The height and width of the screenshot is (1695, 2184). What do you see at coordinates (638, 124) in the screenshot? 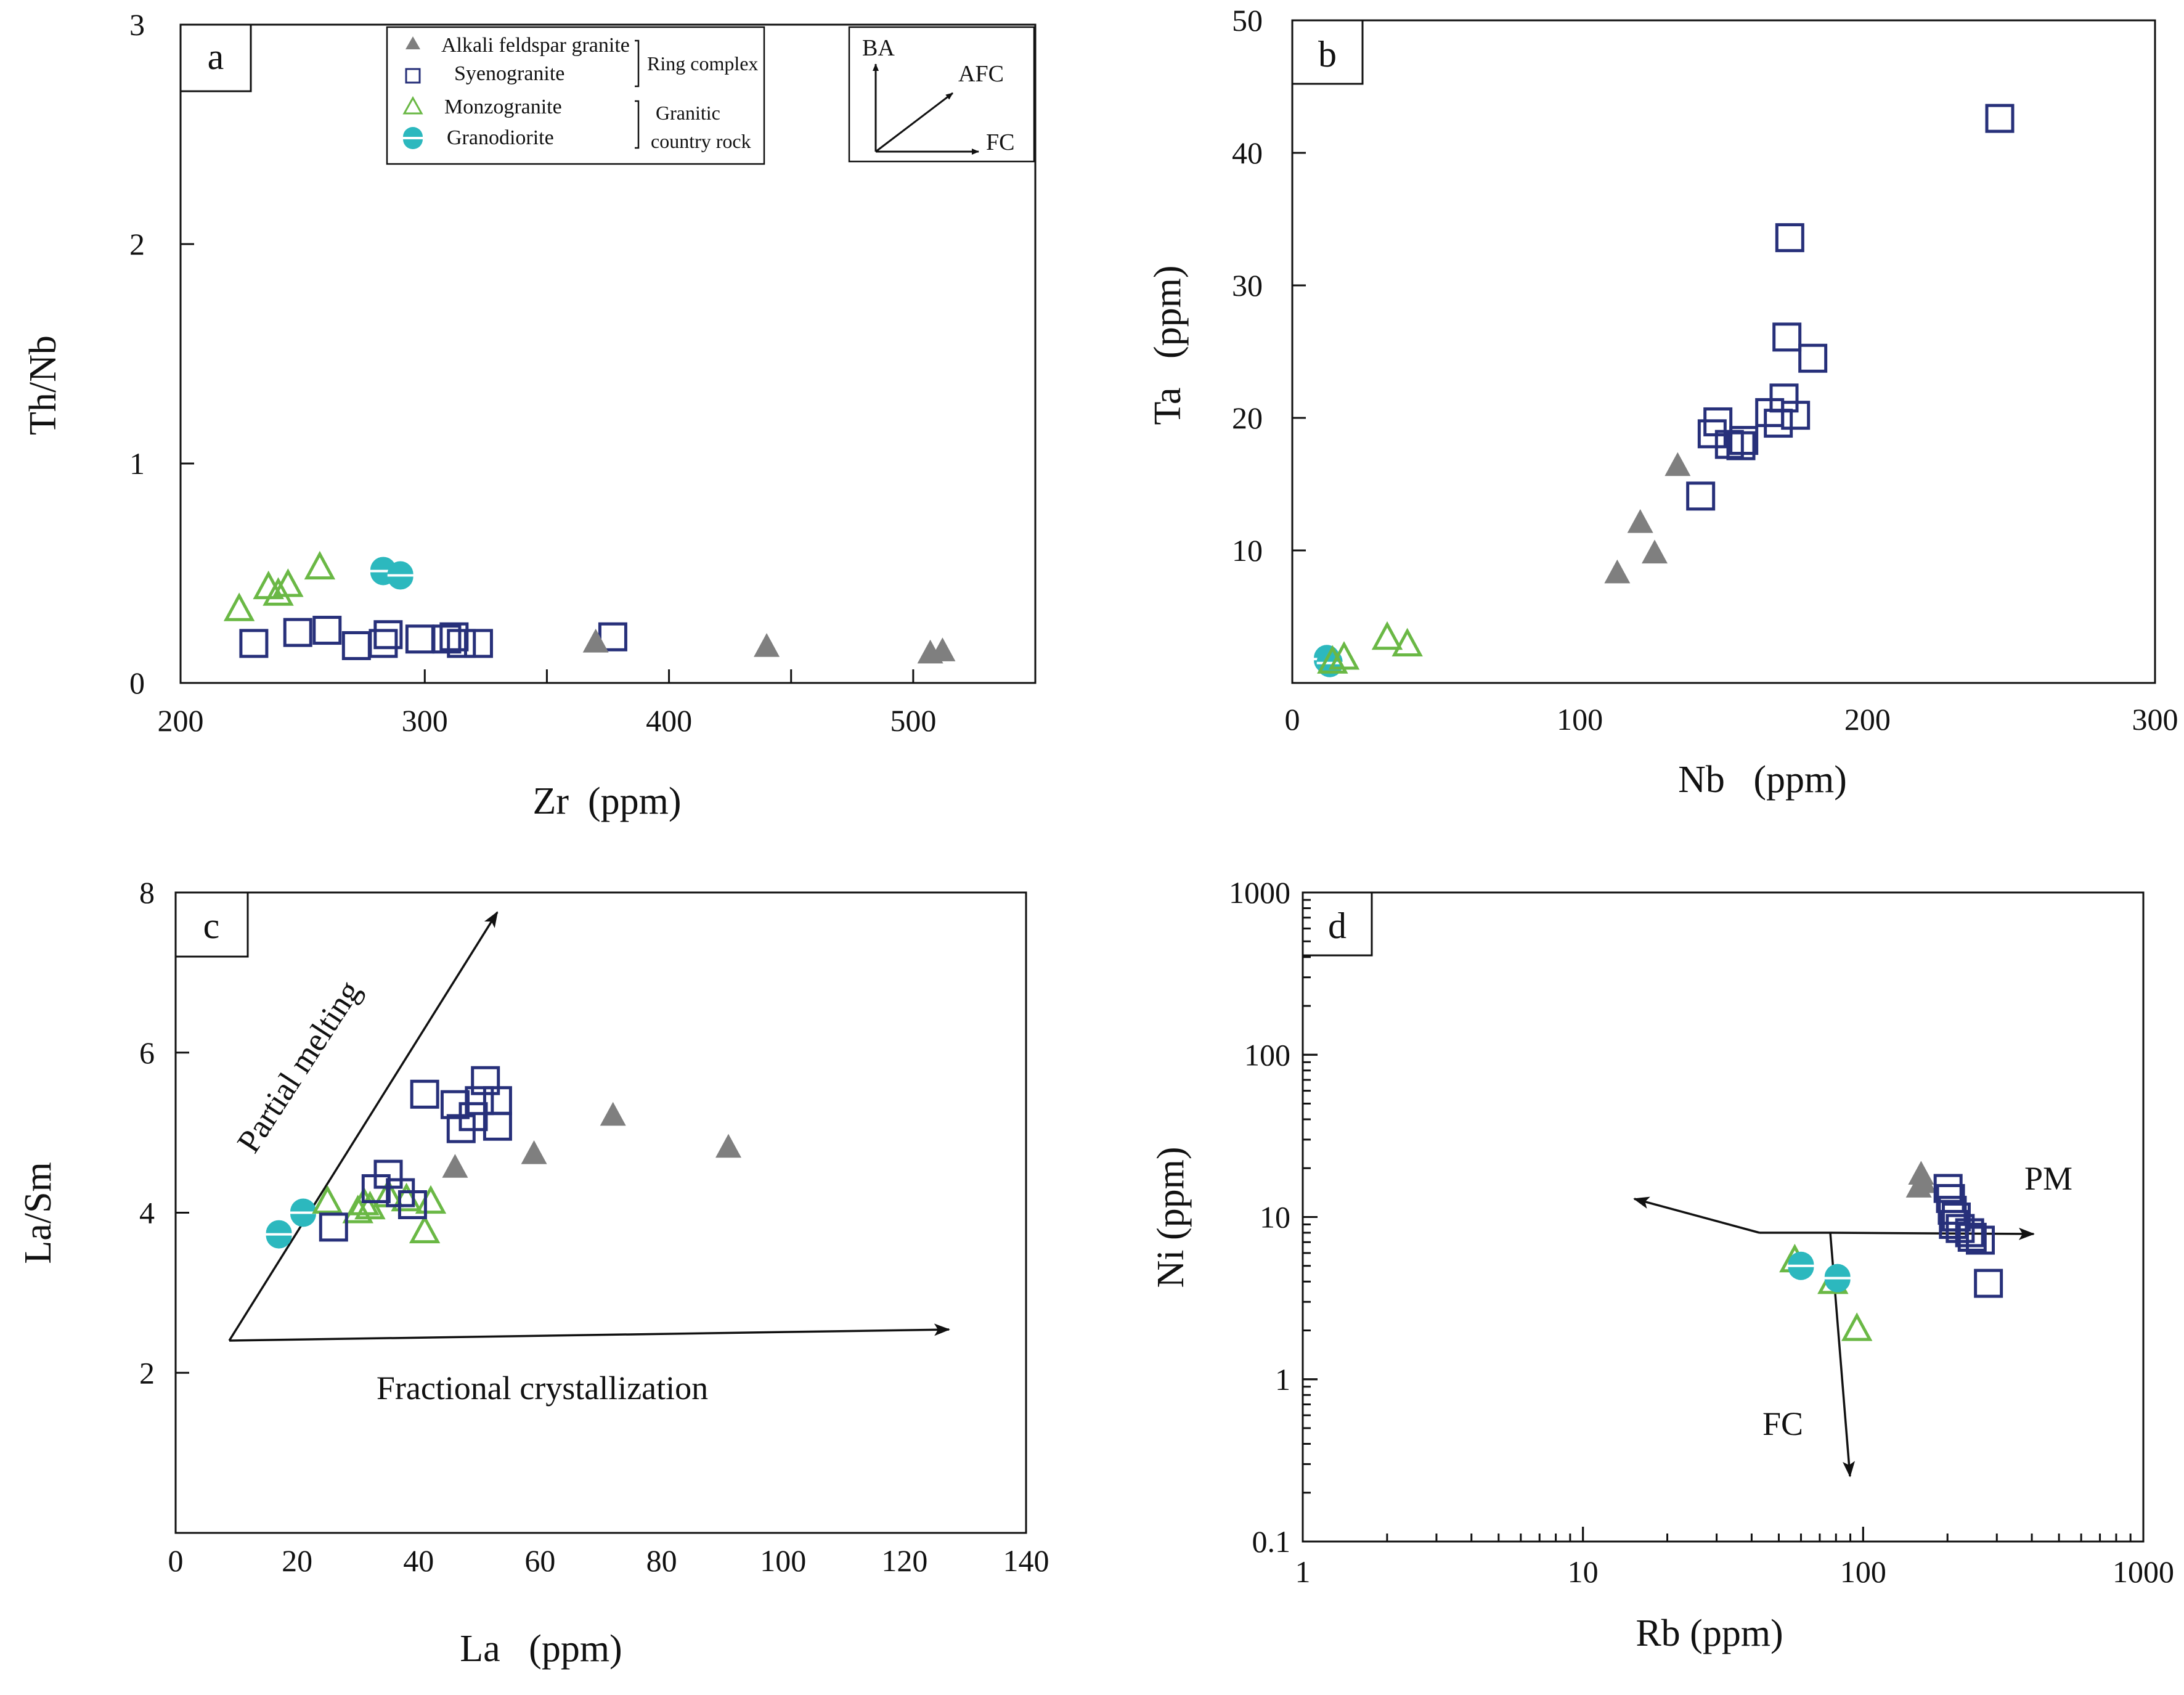
I see `legend-country-bracket` at bounding box center [638, 124].